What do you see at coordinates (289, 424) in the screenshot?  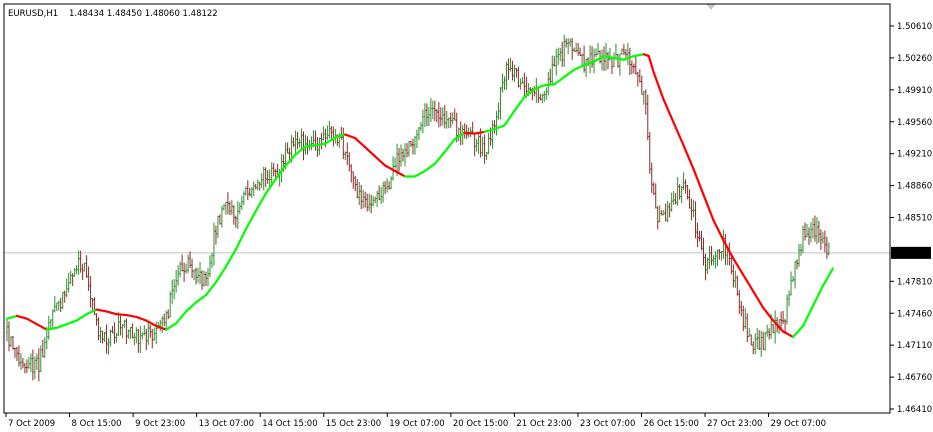 I see `time-axis-label: 14 Oct 15:00` at bounding box center [289, 424].